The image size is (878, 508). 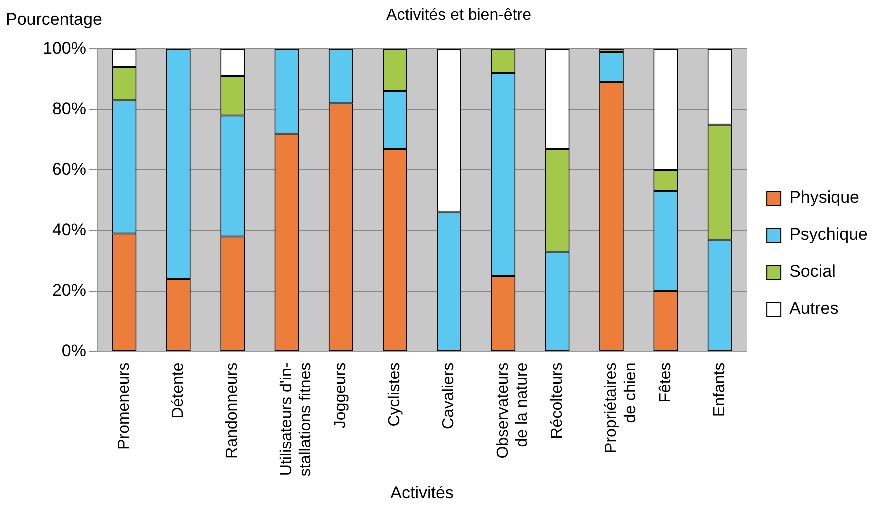 What do you see at coordinates (813, 272) in the screenshot?
I see `legend-label: Social` at bounding box center [813, 272].